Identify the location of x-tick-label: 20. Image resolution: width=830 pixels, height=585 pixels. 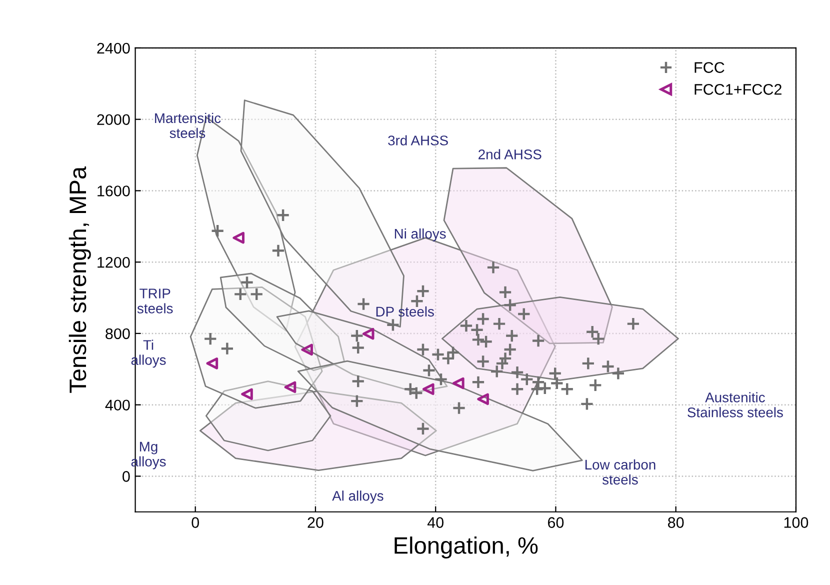
(316, 522).